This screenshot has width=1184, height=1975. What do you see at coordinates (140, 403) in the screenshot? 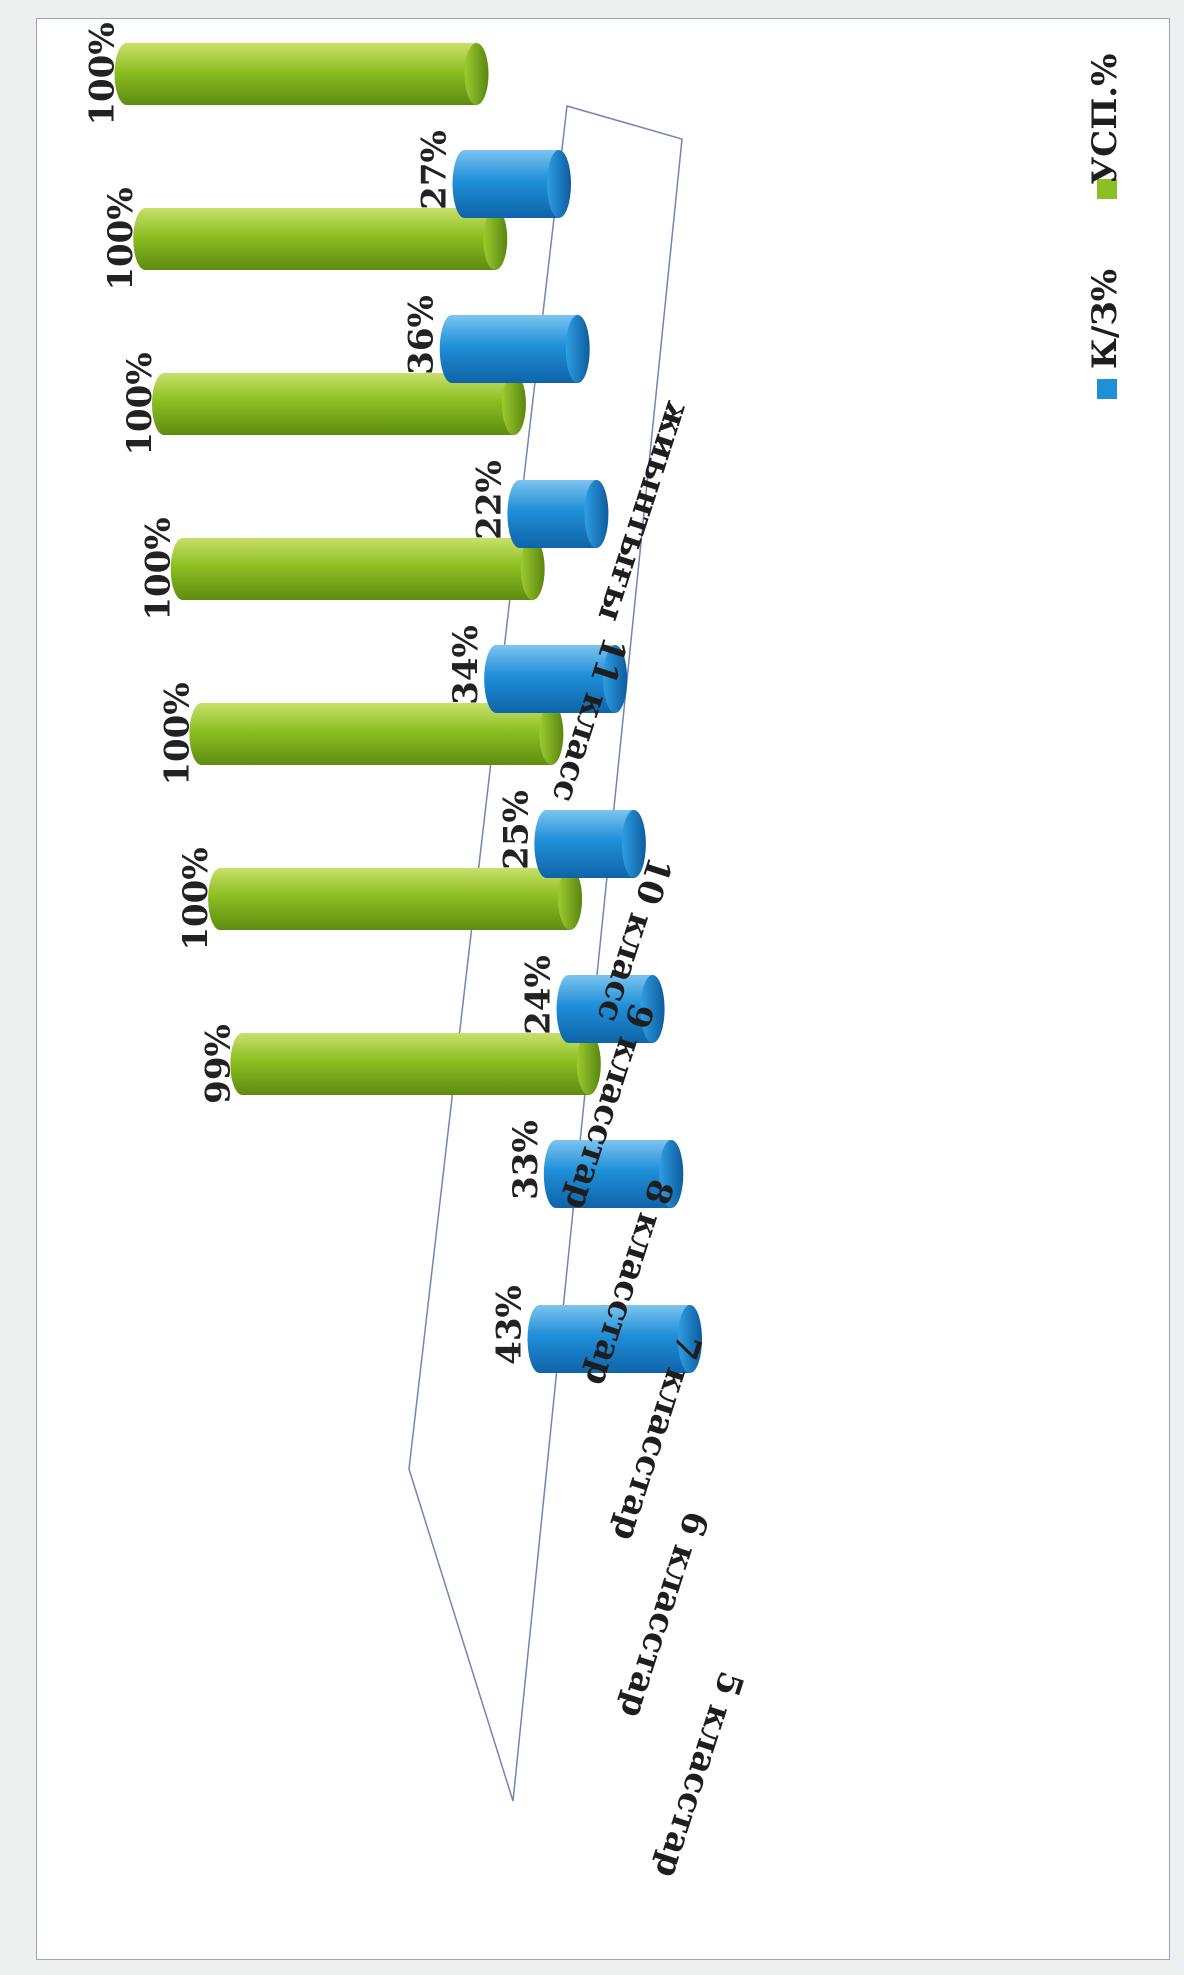
I see `data-label-usp-6: 100%` at bounding box center [140, 403].